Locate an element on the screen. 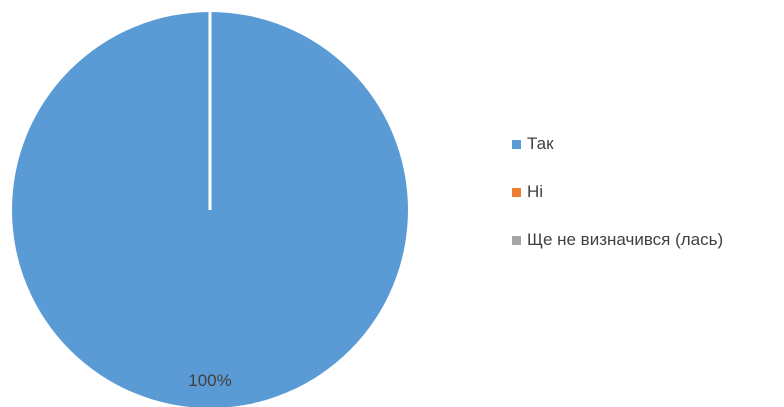 The image size is (784, 407). legend-swatch-undecided is located at coordinates (516, 240).